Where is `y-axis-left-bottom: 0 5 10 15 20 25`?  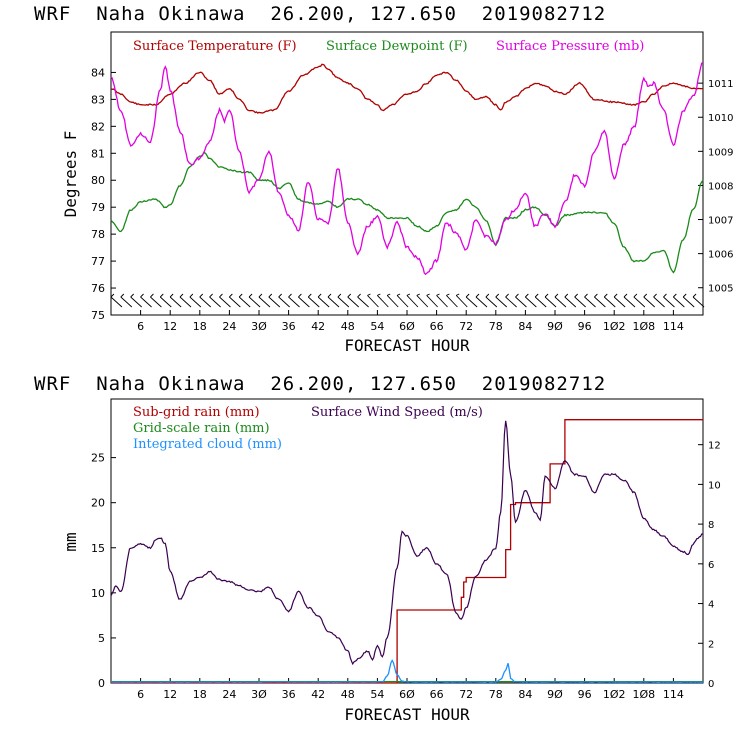 y-axis-left-bottom: 0 5 10 15 20 25 is located at coordinates (103, 571).